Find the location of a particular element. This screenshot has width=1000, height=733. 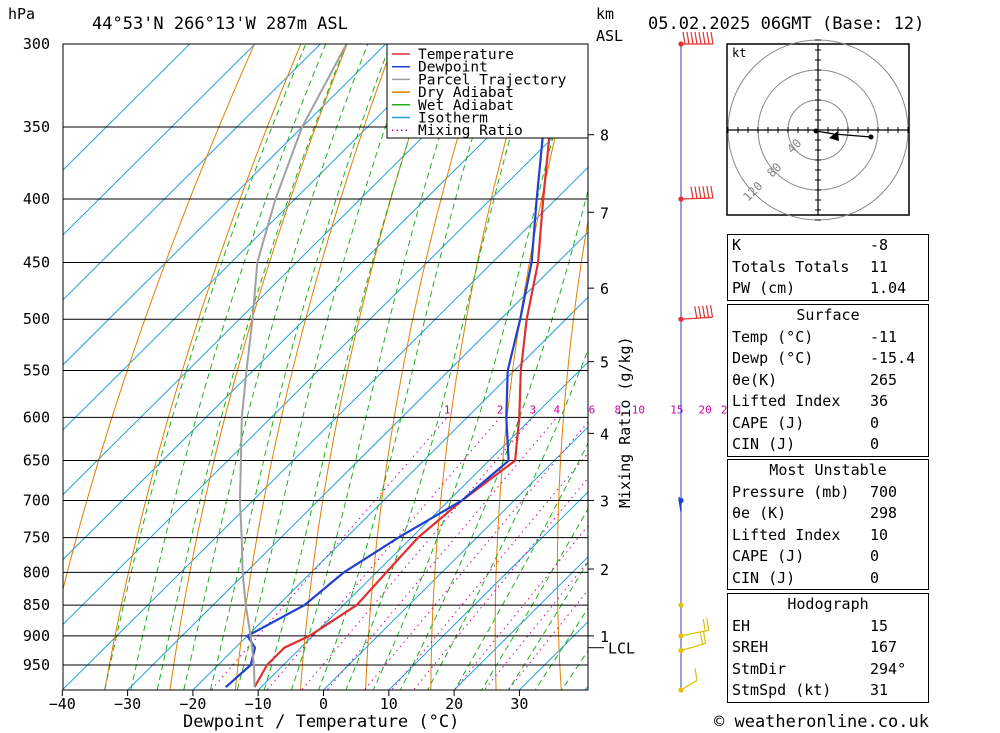

wind-barb-dot is located at coordinates (681, 605).